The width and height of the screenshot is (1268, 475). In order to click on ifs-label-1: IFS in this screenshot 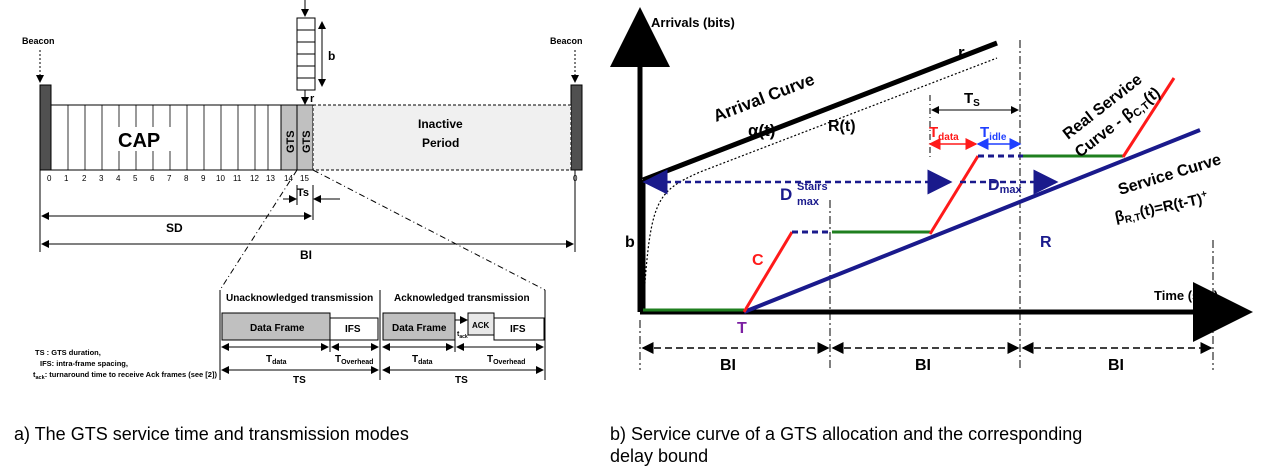, I will do `click(353, 329)`.